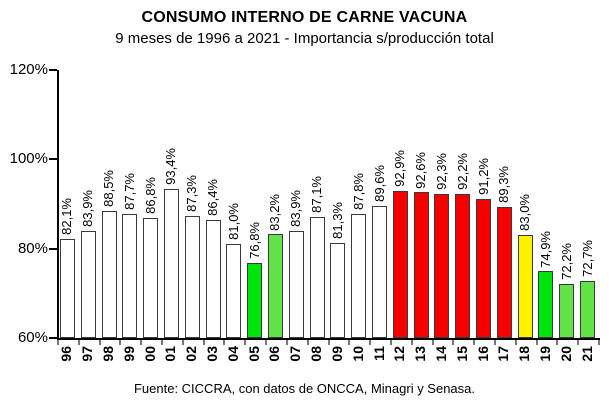 Image resolution: width=609 pixels, height=408 pixels. Describe the element at coordinates (358, 191) in the screenshot. I see `bar-value-label: 87,8%` at that location.